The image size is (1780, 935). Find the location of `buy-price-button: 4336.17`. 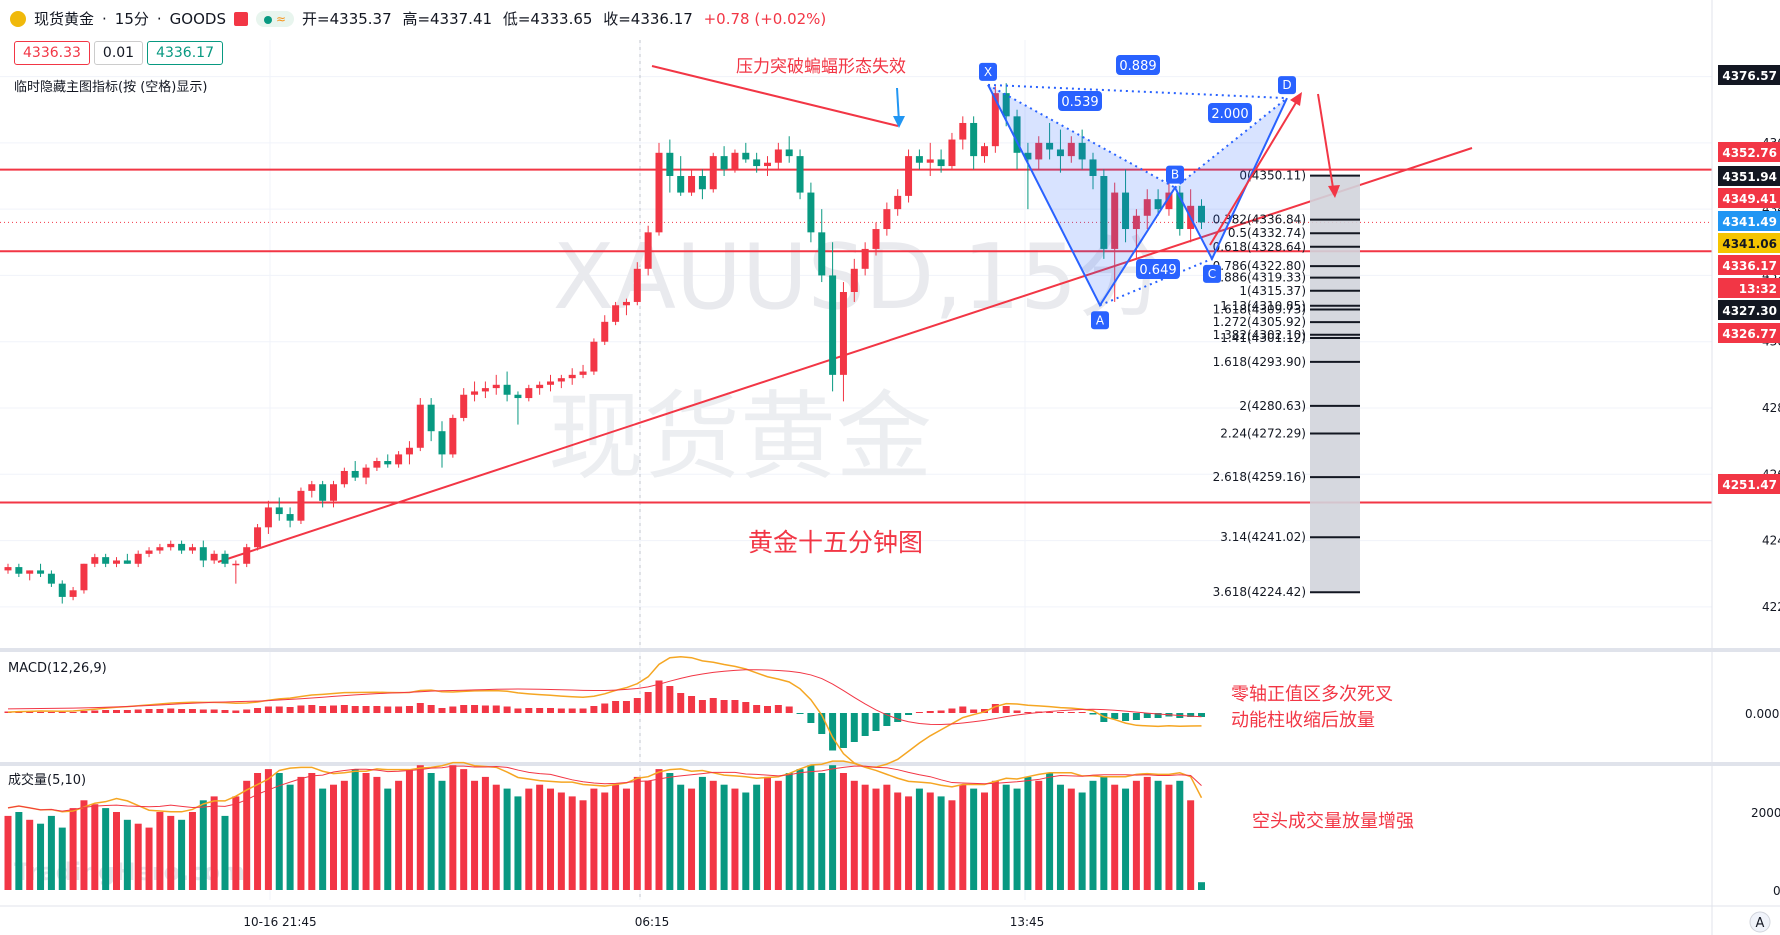

buy-price-button: 4336.17 is located at coordinates (185, 53).